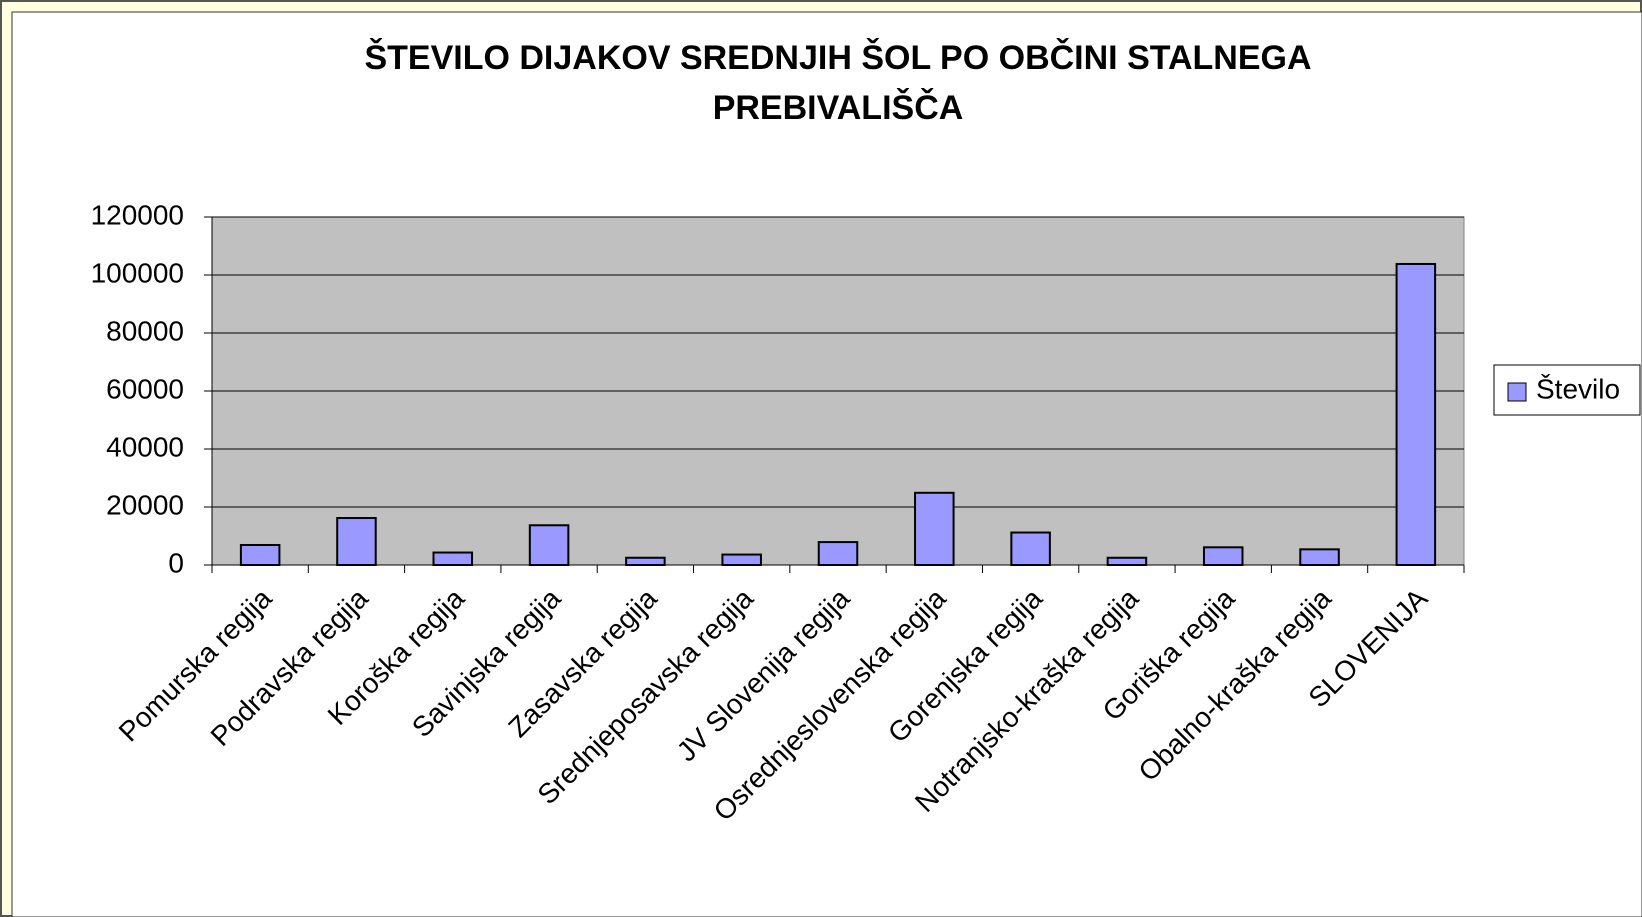 The image size is (1642, 917). I want to click on y-tick-label: 100000, so click(137, 272).